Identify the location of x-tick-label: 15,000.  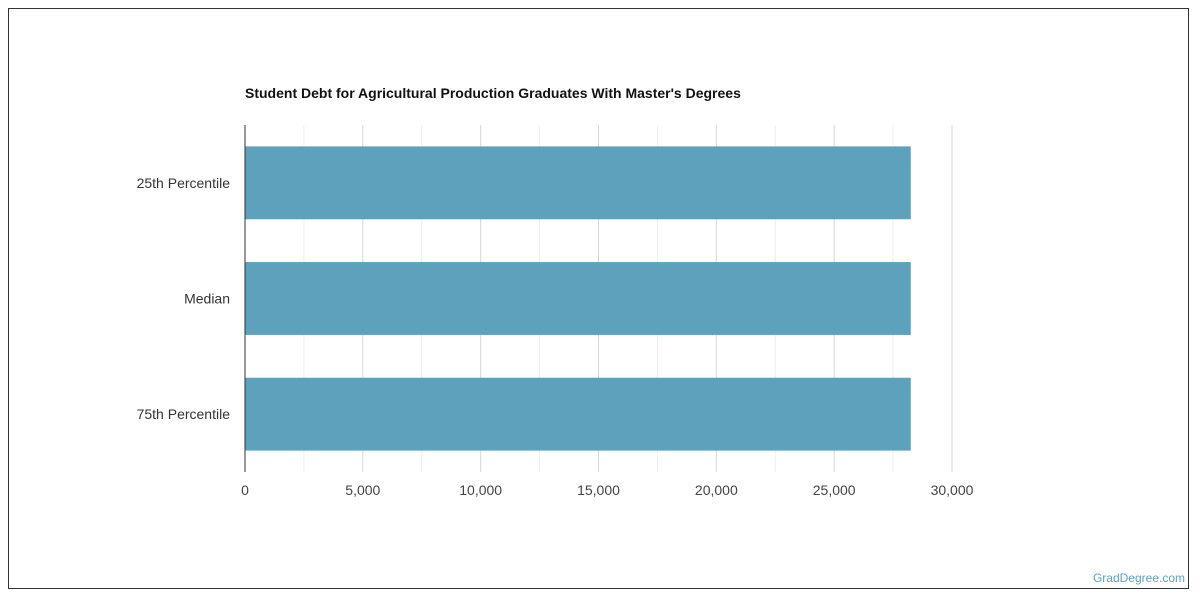
(598, 490).